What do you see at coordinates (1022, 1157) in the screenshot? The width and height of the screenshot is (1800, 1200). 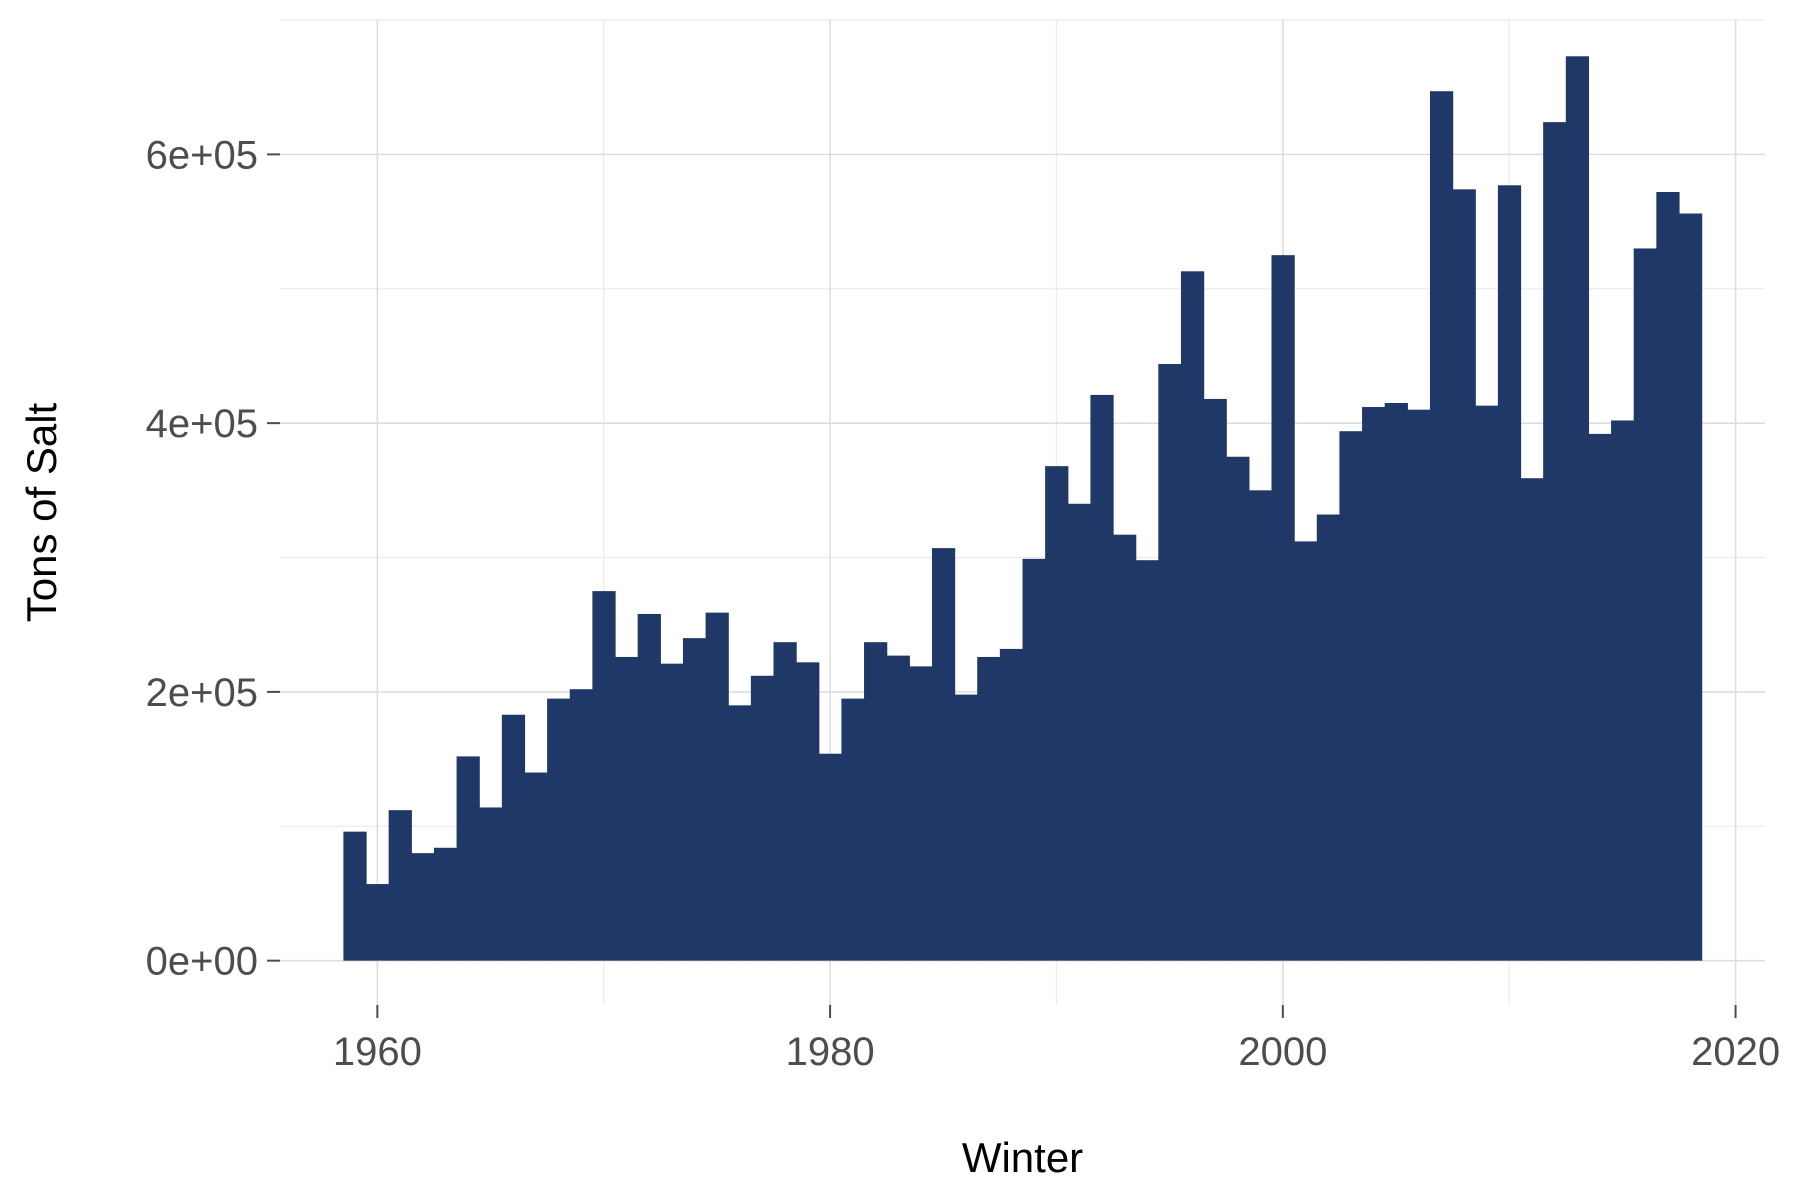 I see `x-axis-title: Winter` at bounding box center [1022, 1157].